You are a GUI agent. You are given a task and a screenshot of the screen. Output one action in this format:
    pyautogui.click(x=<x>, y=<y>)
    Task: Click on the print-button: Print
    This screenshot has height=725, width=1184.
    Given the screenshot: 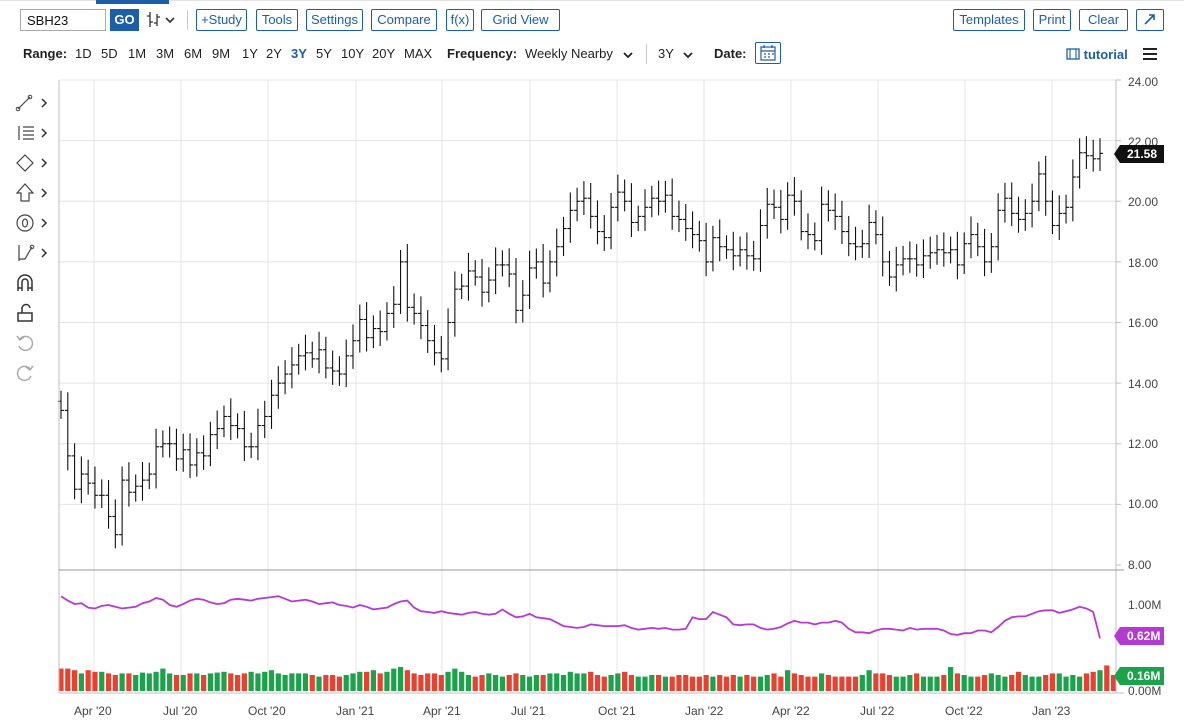 What is the action you would take?
    pyautogui.click(x=1052, y=20)
    